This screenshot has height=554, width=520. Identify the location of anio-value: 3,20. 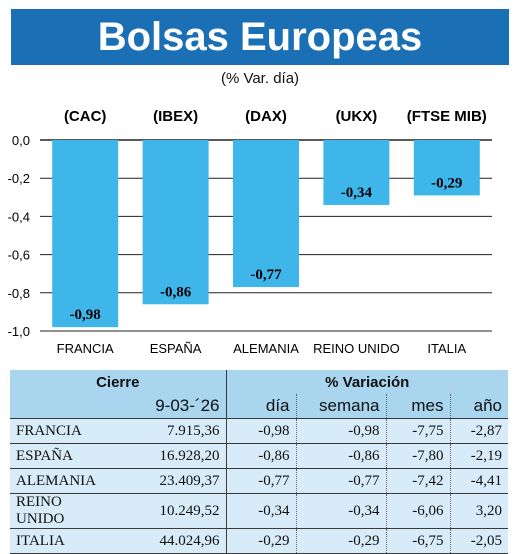
(479, 511).